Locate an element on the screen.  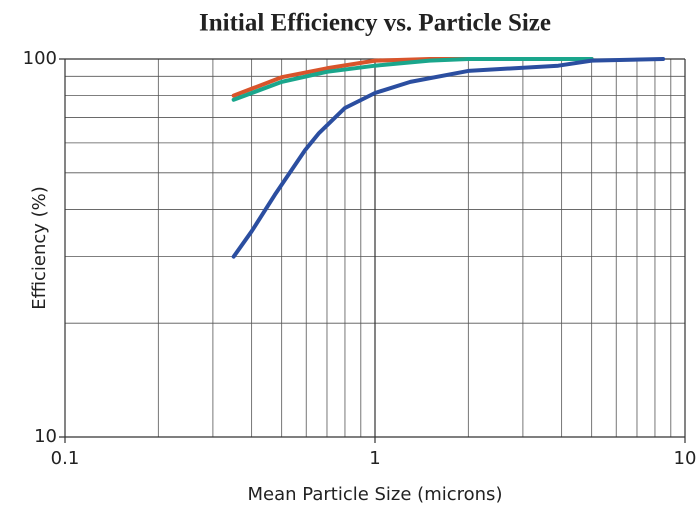
x-axis-label: Mean Particle Size (microns) is located at coordinates (375, 494).